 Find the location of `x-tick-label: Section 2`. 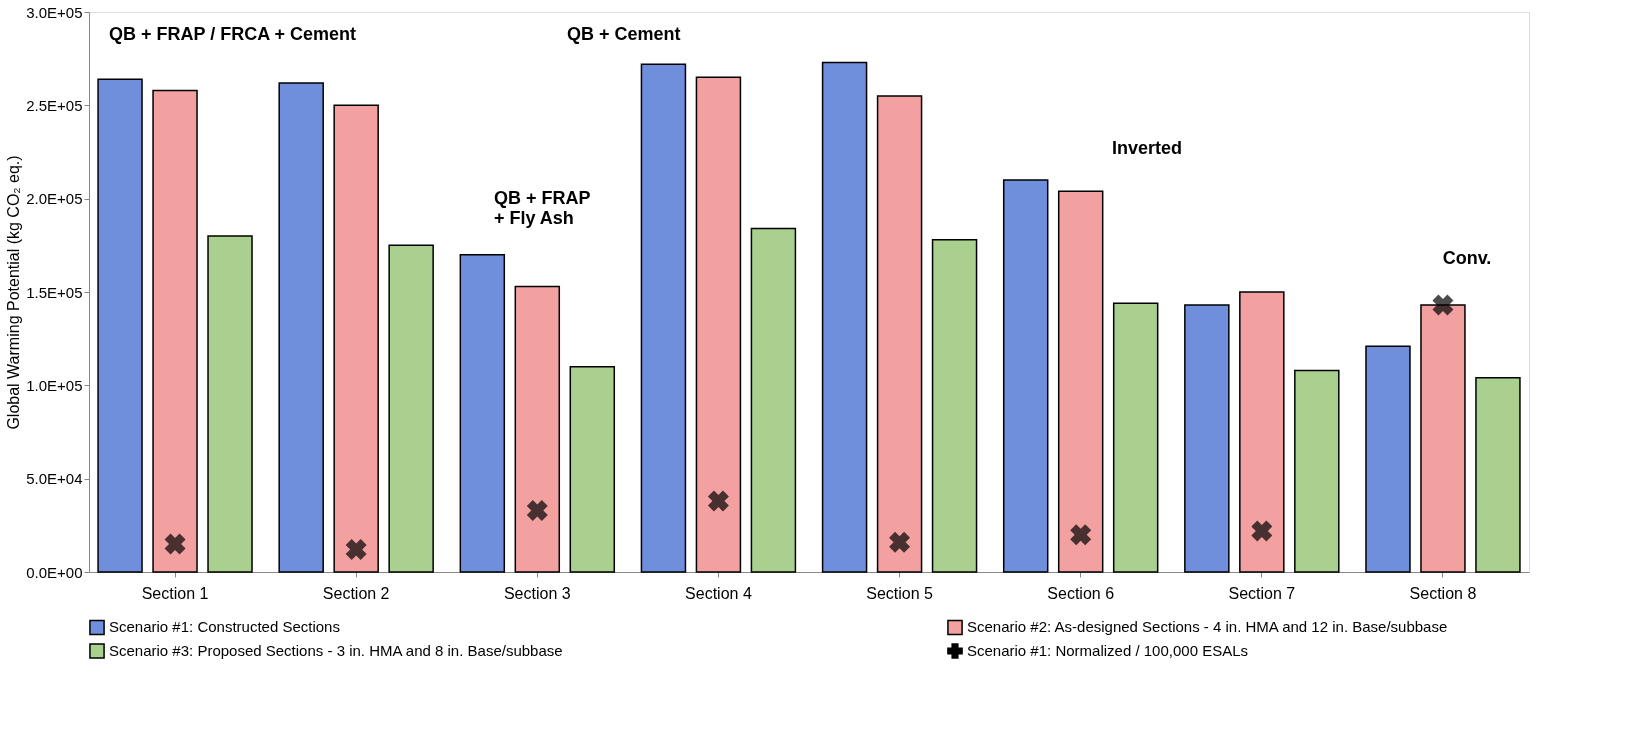

x-tick-label: Section 2 is located at coordinates (356, 593).